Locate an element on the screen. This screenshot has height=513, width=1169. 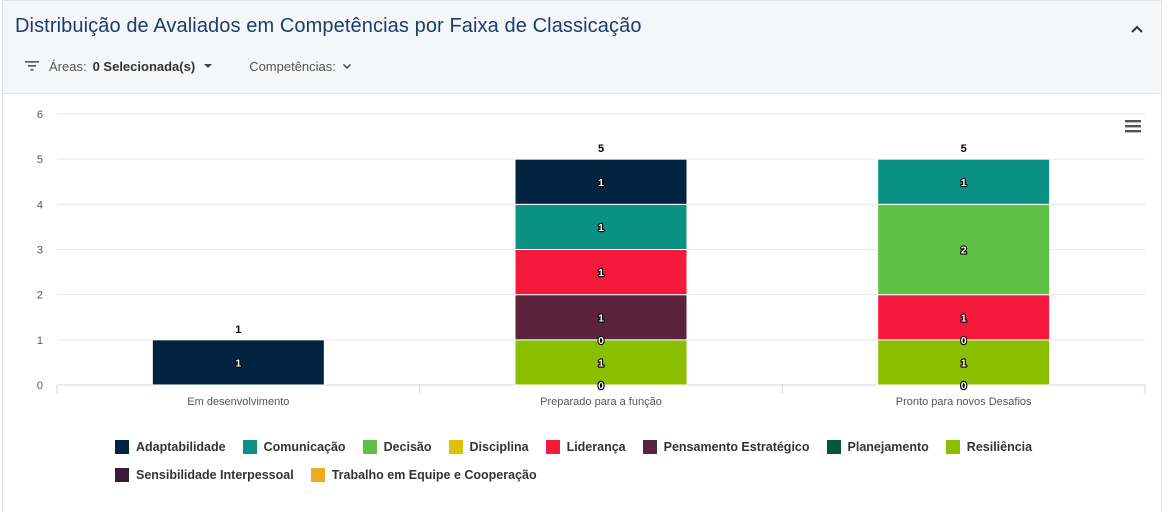
y-tick-label: 2 is located at coordinates (40, 296).